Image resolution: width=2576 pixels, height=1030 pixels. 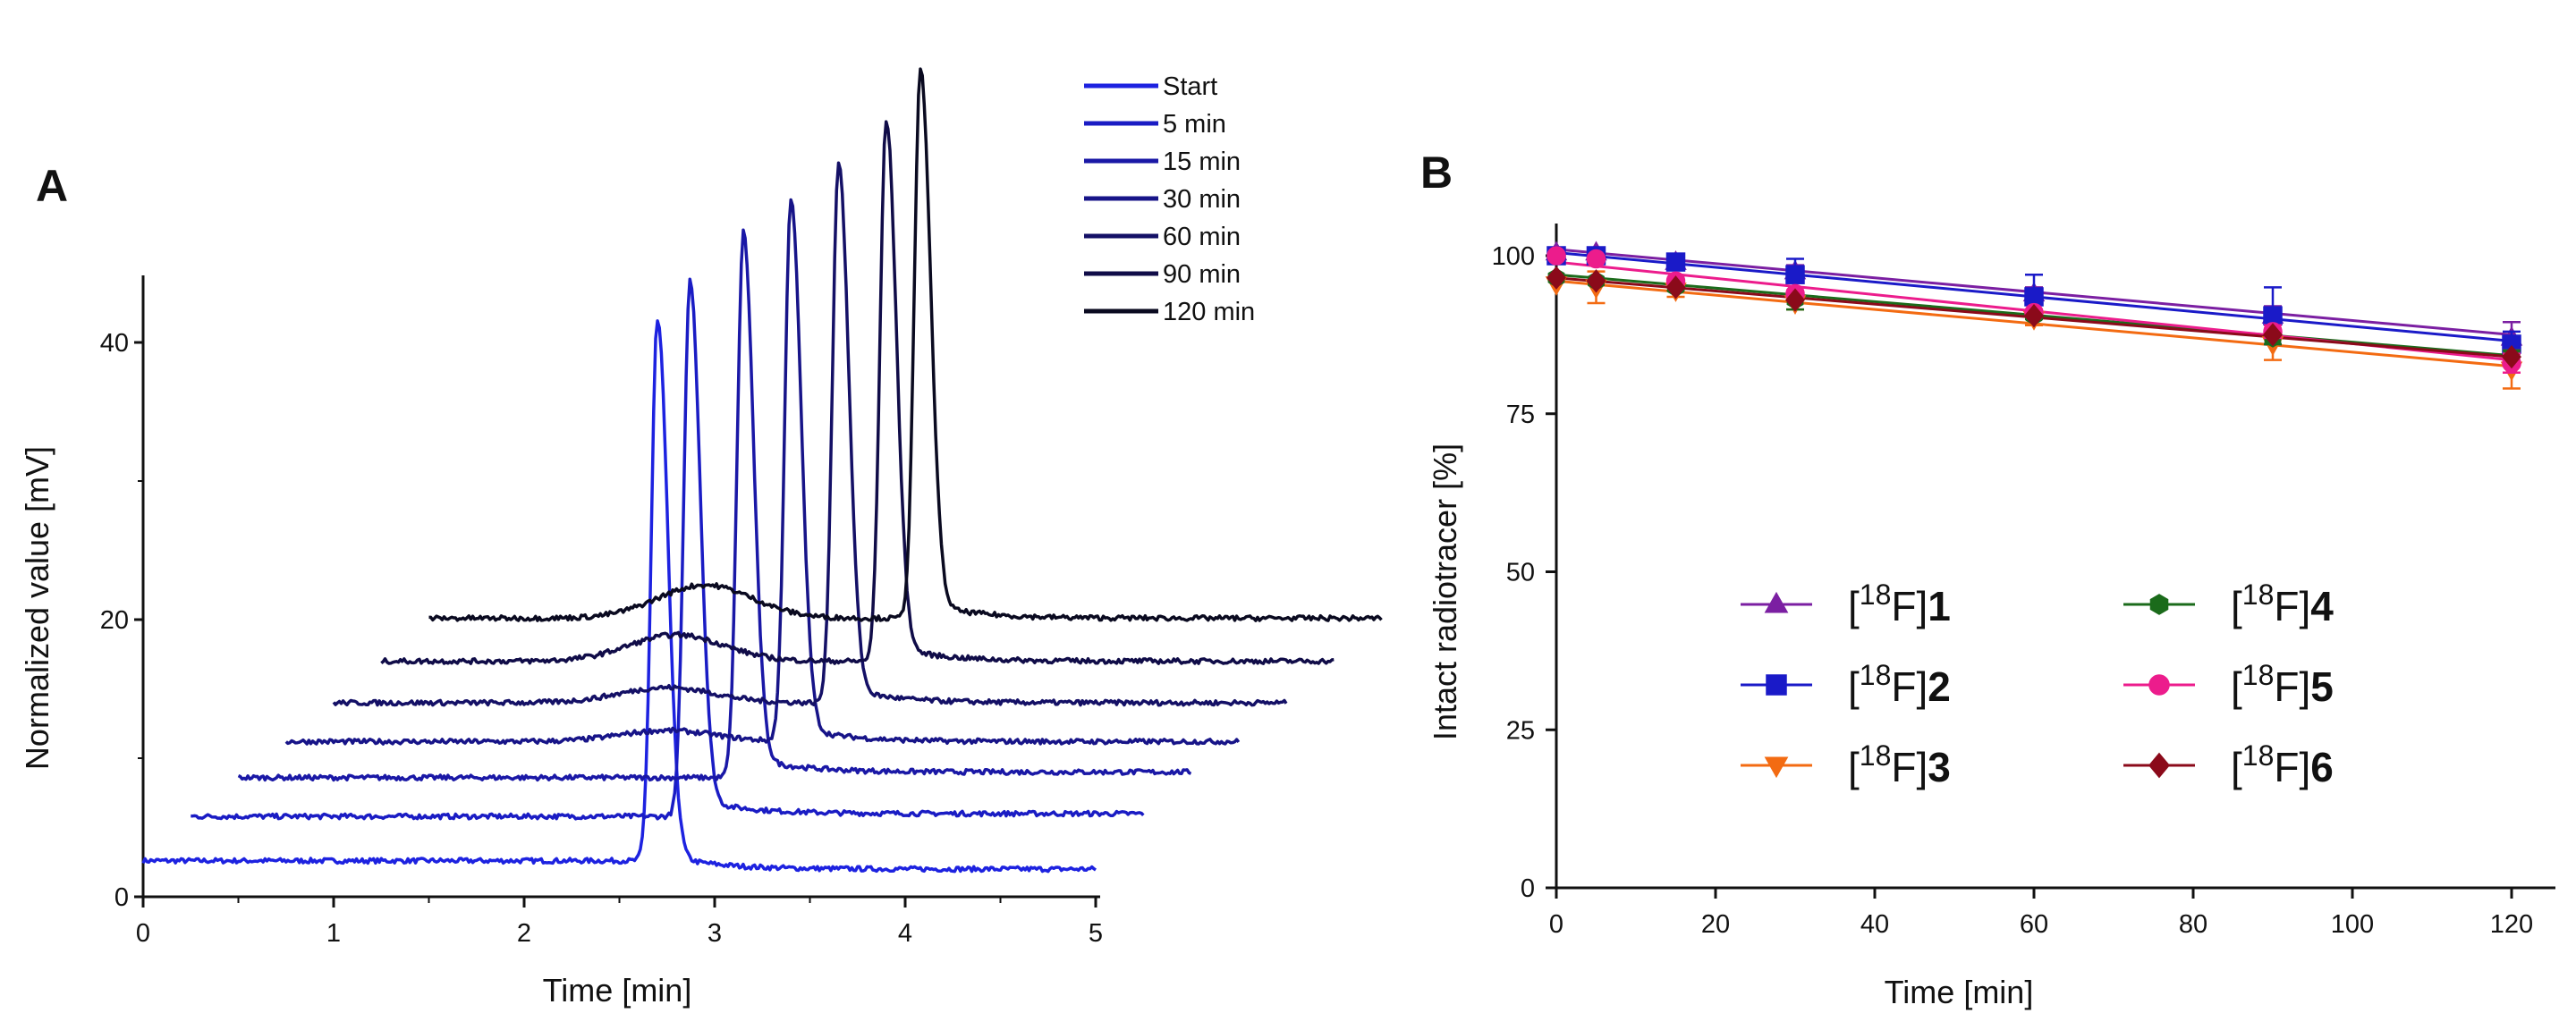 What do you see at coordinates (1202, 199) in the screenshot?
I see `legend-label: 30 min` at bounding box center [1202, 199].